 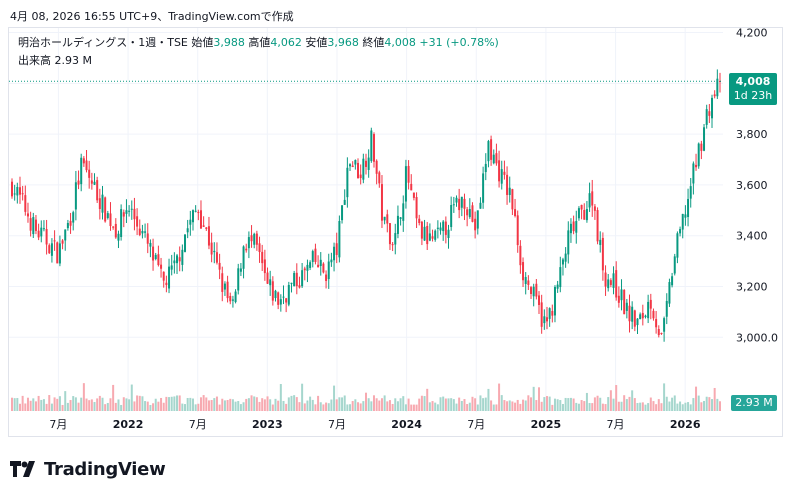 I want to click on x-tick-label: 2025, so click(x=546, y=424).